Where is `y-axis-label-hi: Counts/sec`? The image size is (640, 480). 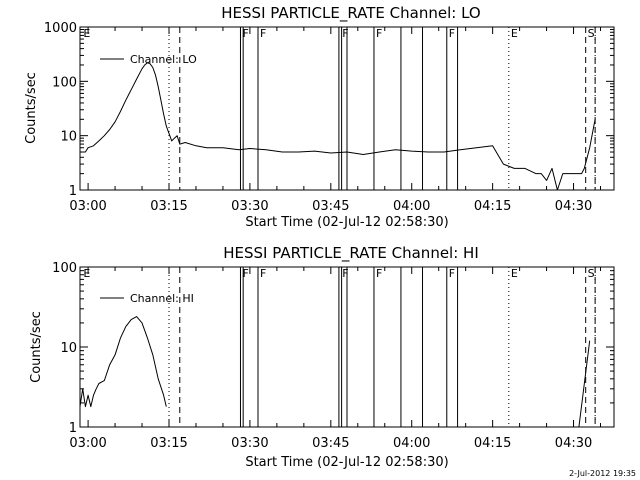
y-axis-label-hi: Counts/sec is located at coordinates (36, 347).